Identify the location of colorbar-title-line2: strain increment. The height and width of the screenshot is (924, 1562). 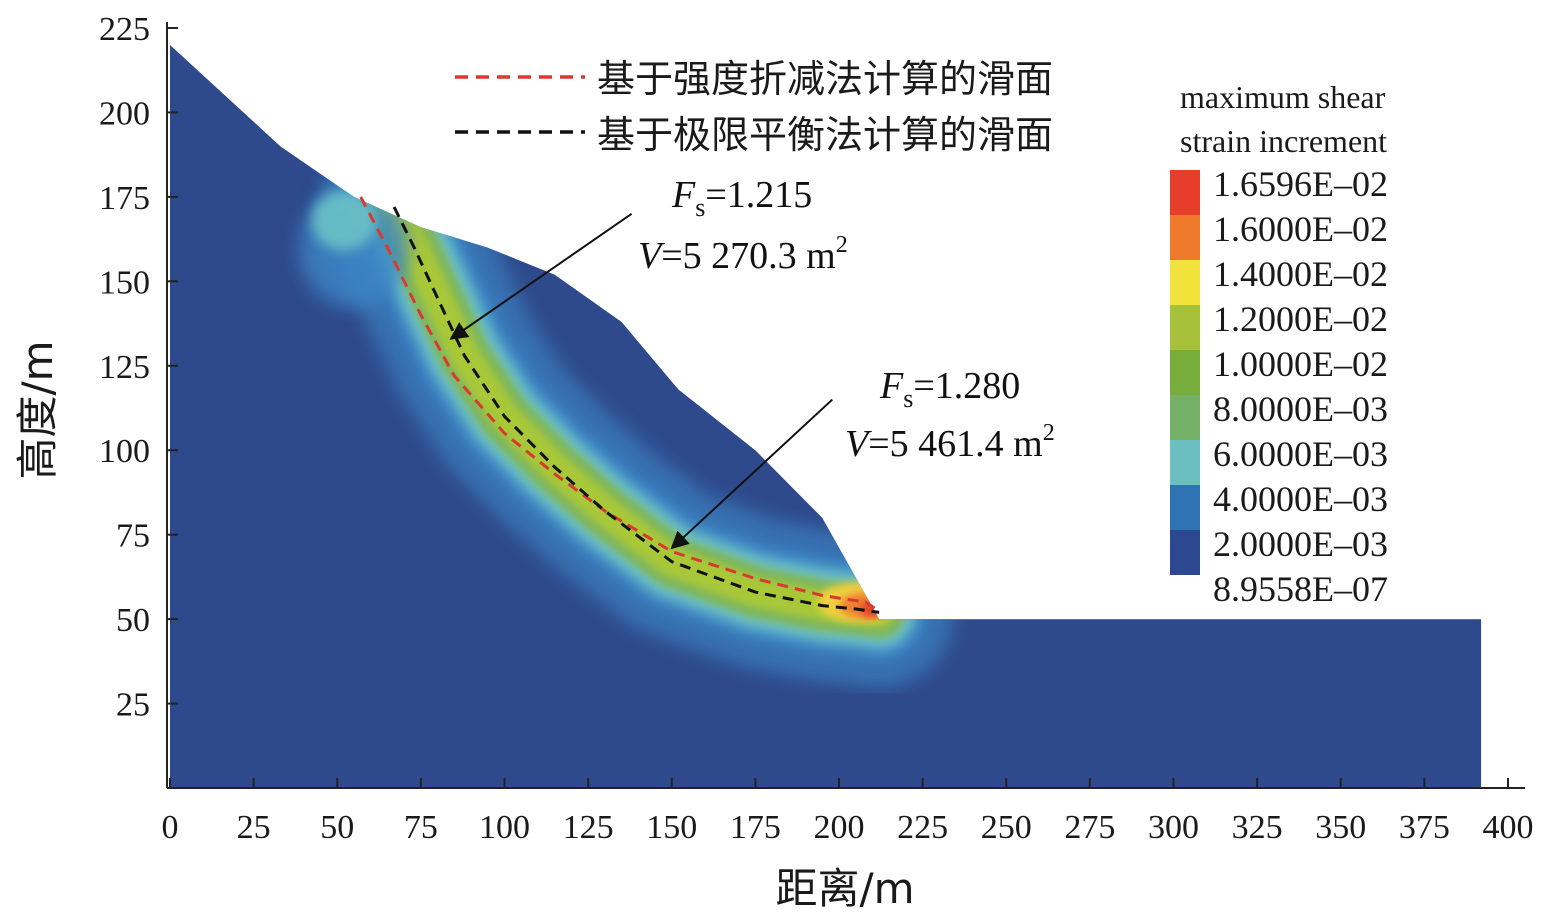
(1283, 141).